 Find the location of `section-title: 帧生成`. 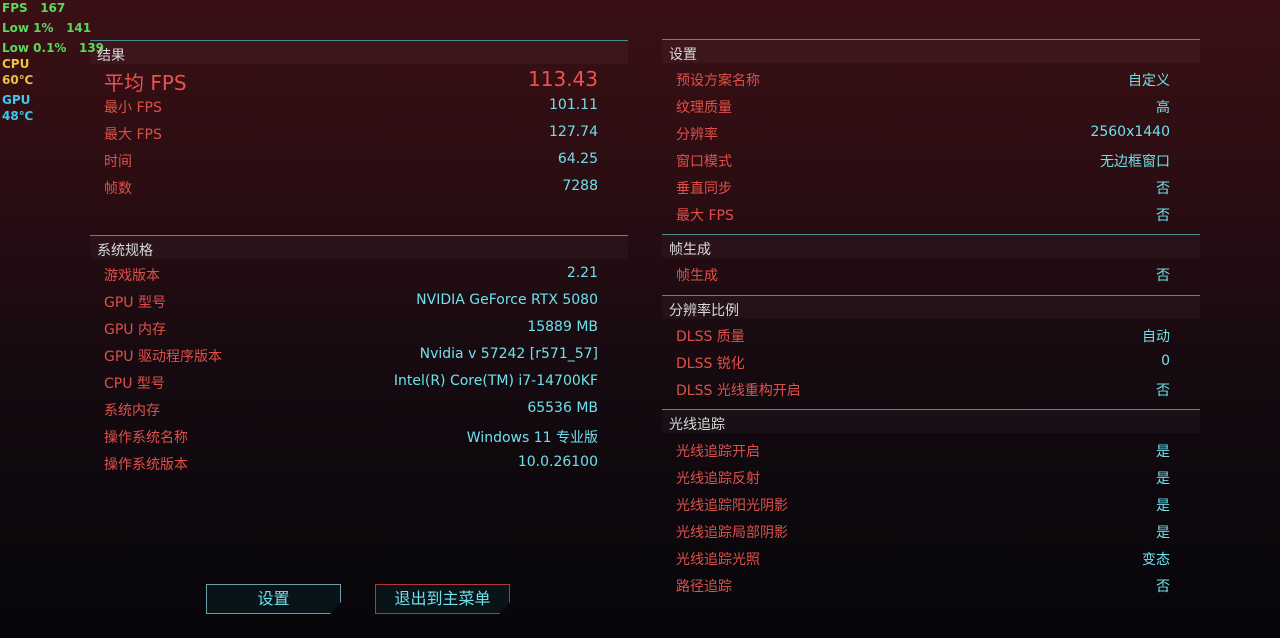

section-title: 帧生成 is located at coordinates (690, 250).